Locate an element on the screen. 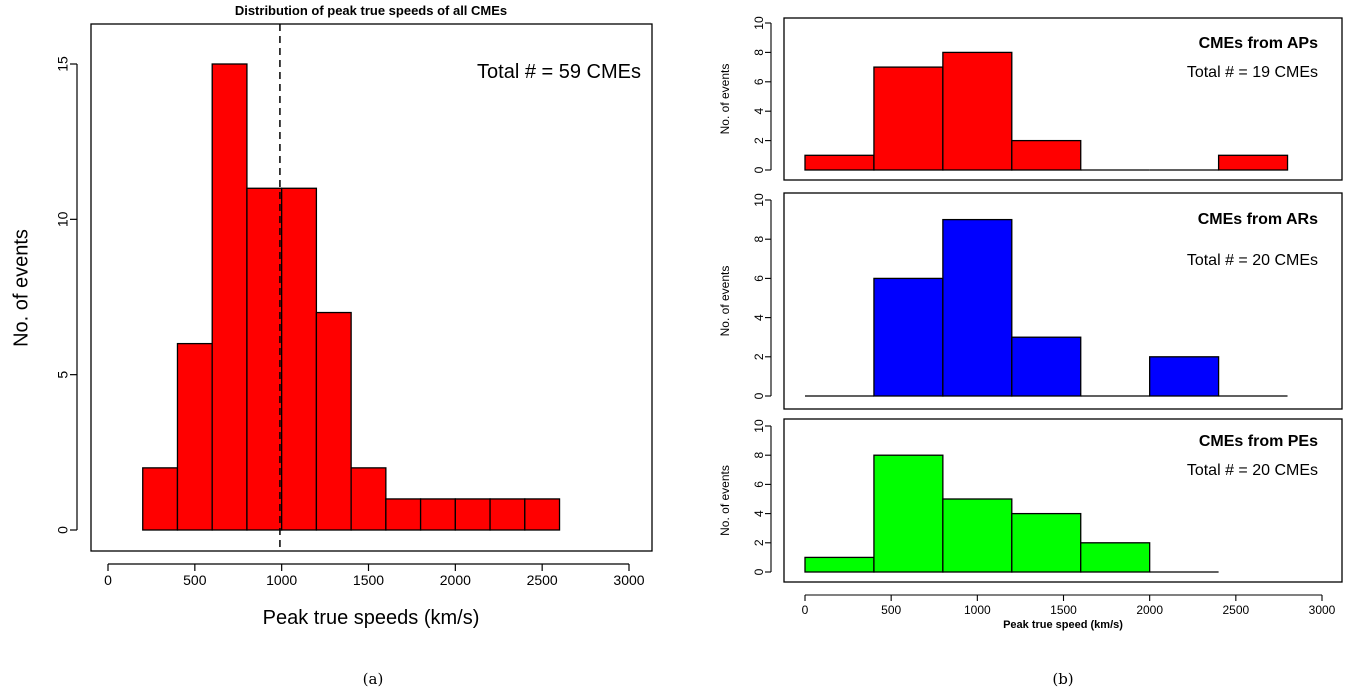 Image resolution: width=1354 pixels, height=696 pixels. total-count-annotation: Total # = 59 CMEs is located at coordinates (559, 72).